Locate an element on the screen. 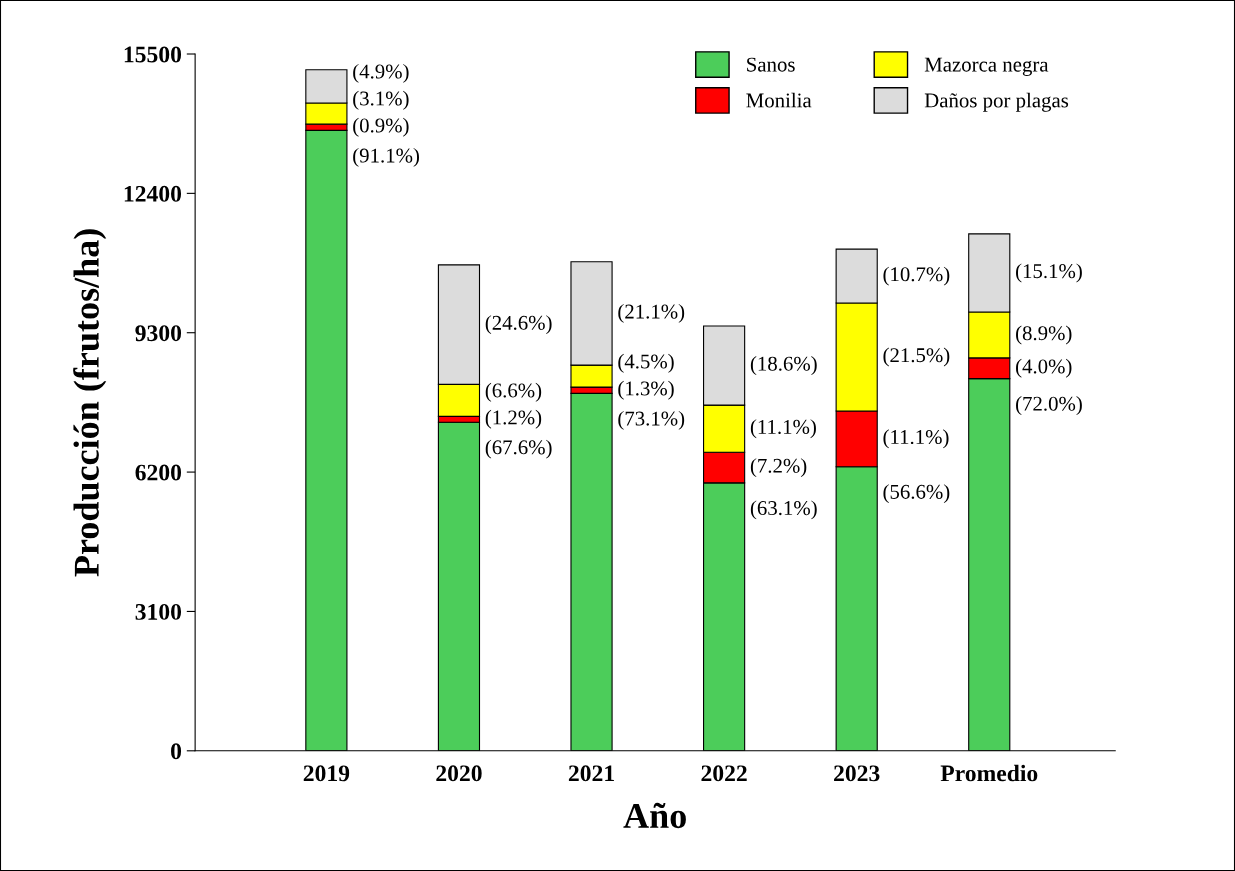 This screenshot has width=1235, height=871. annotation: (72.0%) is located at coordinates (1049, 405).